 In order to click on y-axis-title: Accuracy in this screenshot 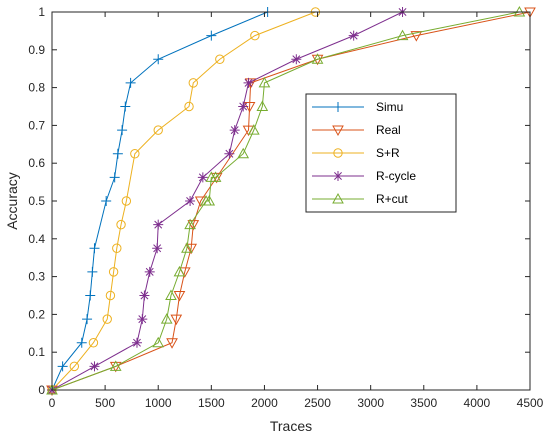, I will do `click(12, 201)`.